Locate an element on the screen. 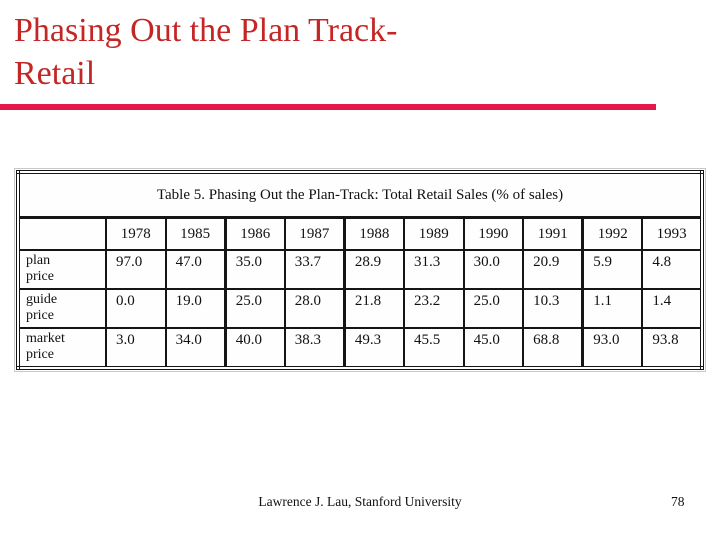 This screenshot has width=720, height=540. year-header-1988: 1988 is located at coordinates (374, 233).